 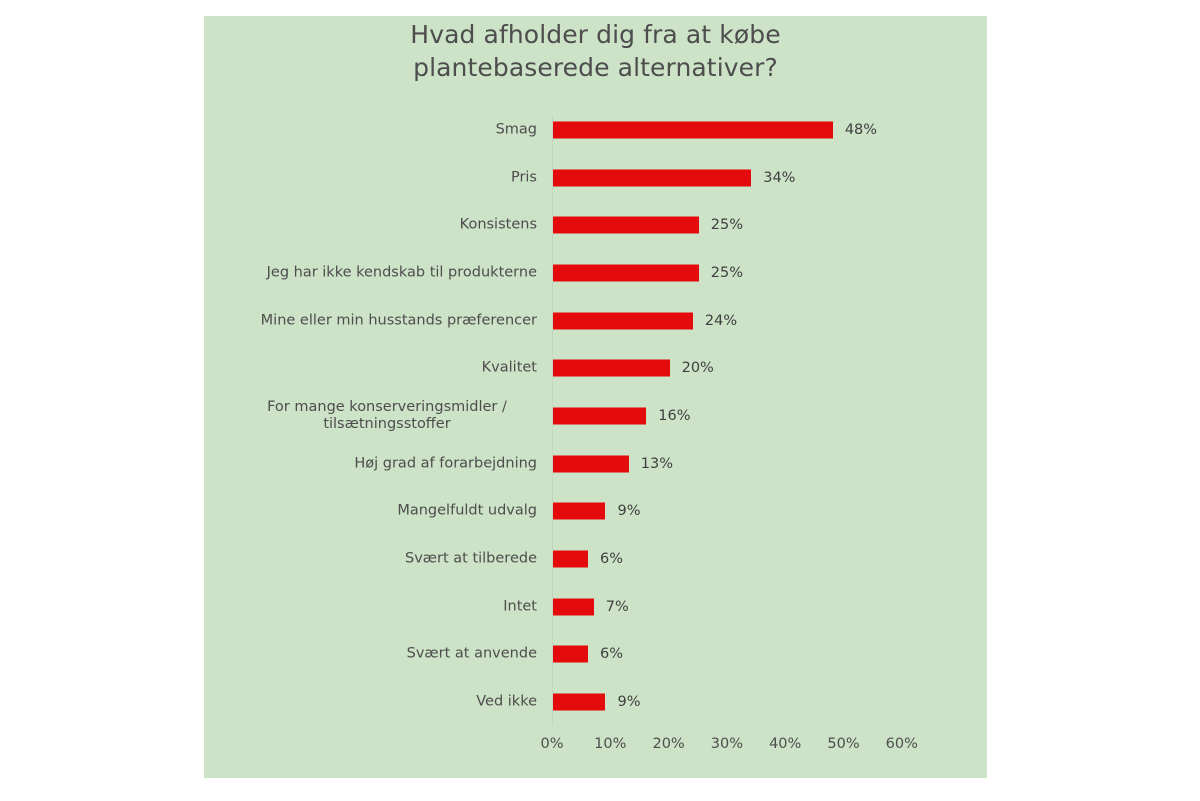 What do you see at coordinates (506, 701) in the screenshot?
I see `category-label: Ved ikke` at bounding box center [506, 701].